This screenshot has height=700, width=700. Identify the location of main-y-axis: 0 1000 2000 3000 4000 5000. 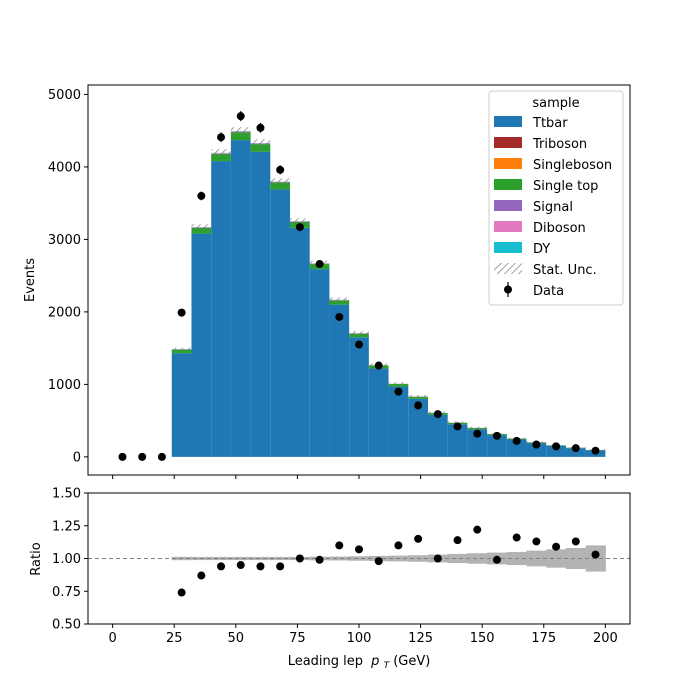
(68, 276).